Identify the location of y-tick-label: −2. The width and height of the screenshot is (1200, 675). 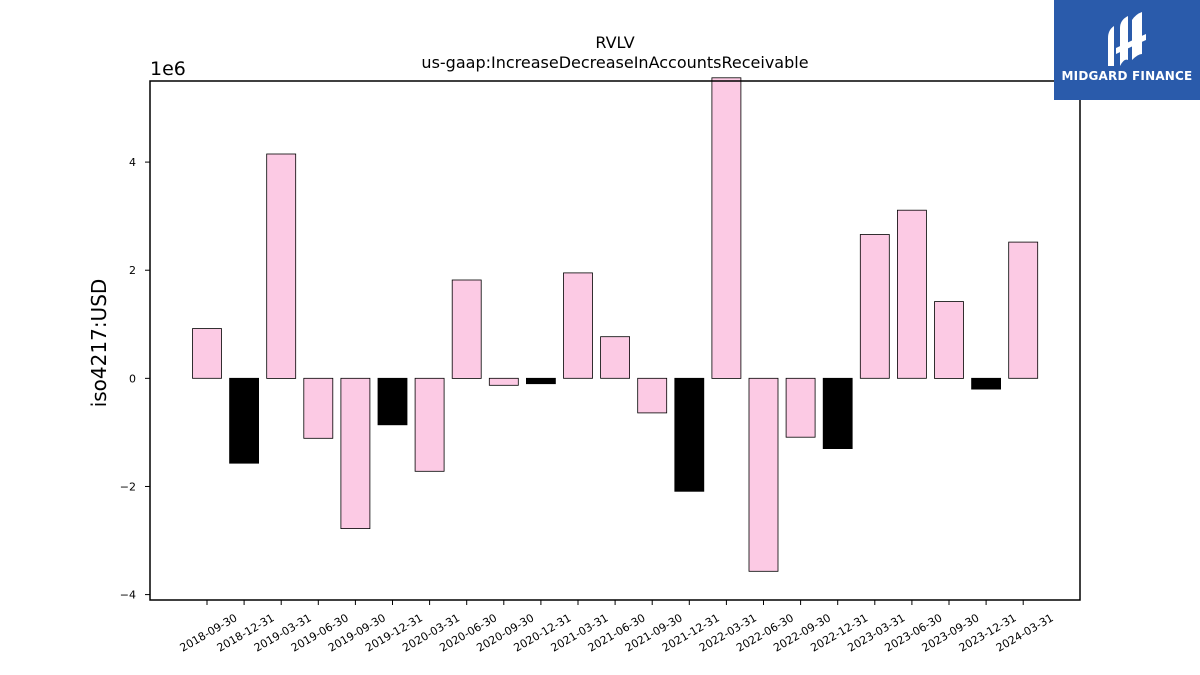
(128, 486).